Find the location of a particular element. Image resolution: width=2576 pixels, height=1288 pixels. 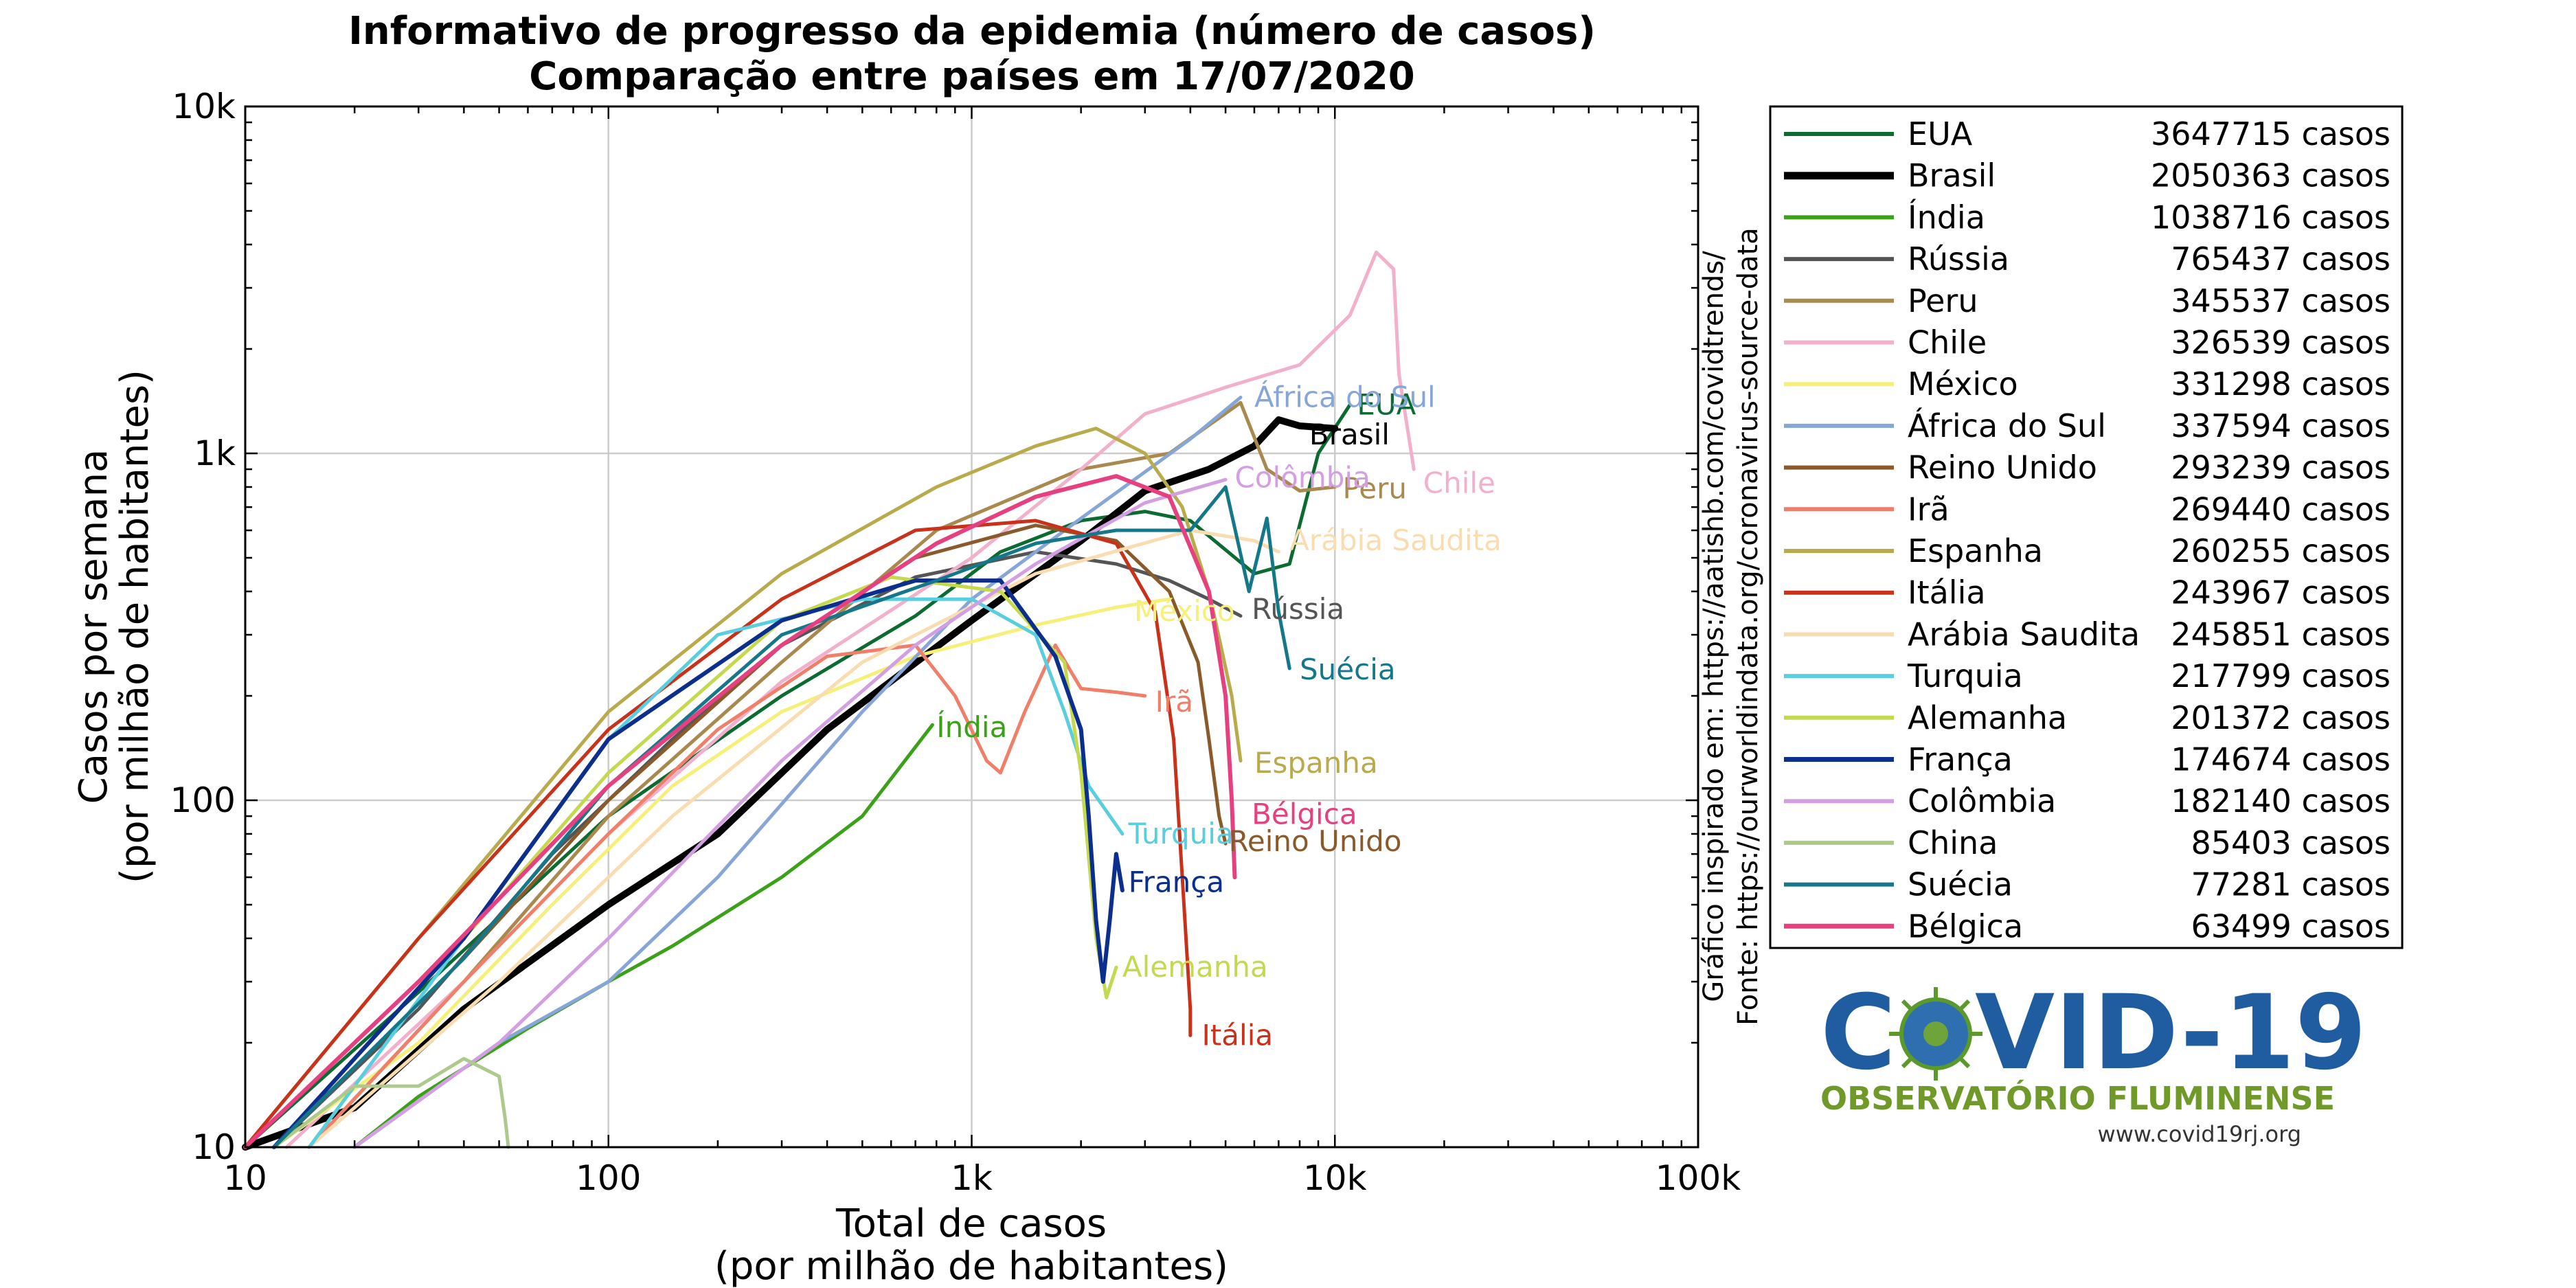

logo-title: VID-19 is located at coordinates (2170, 1033).